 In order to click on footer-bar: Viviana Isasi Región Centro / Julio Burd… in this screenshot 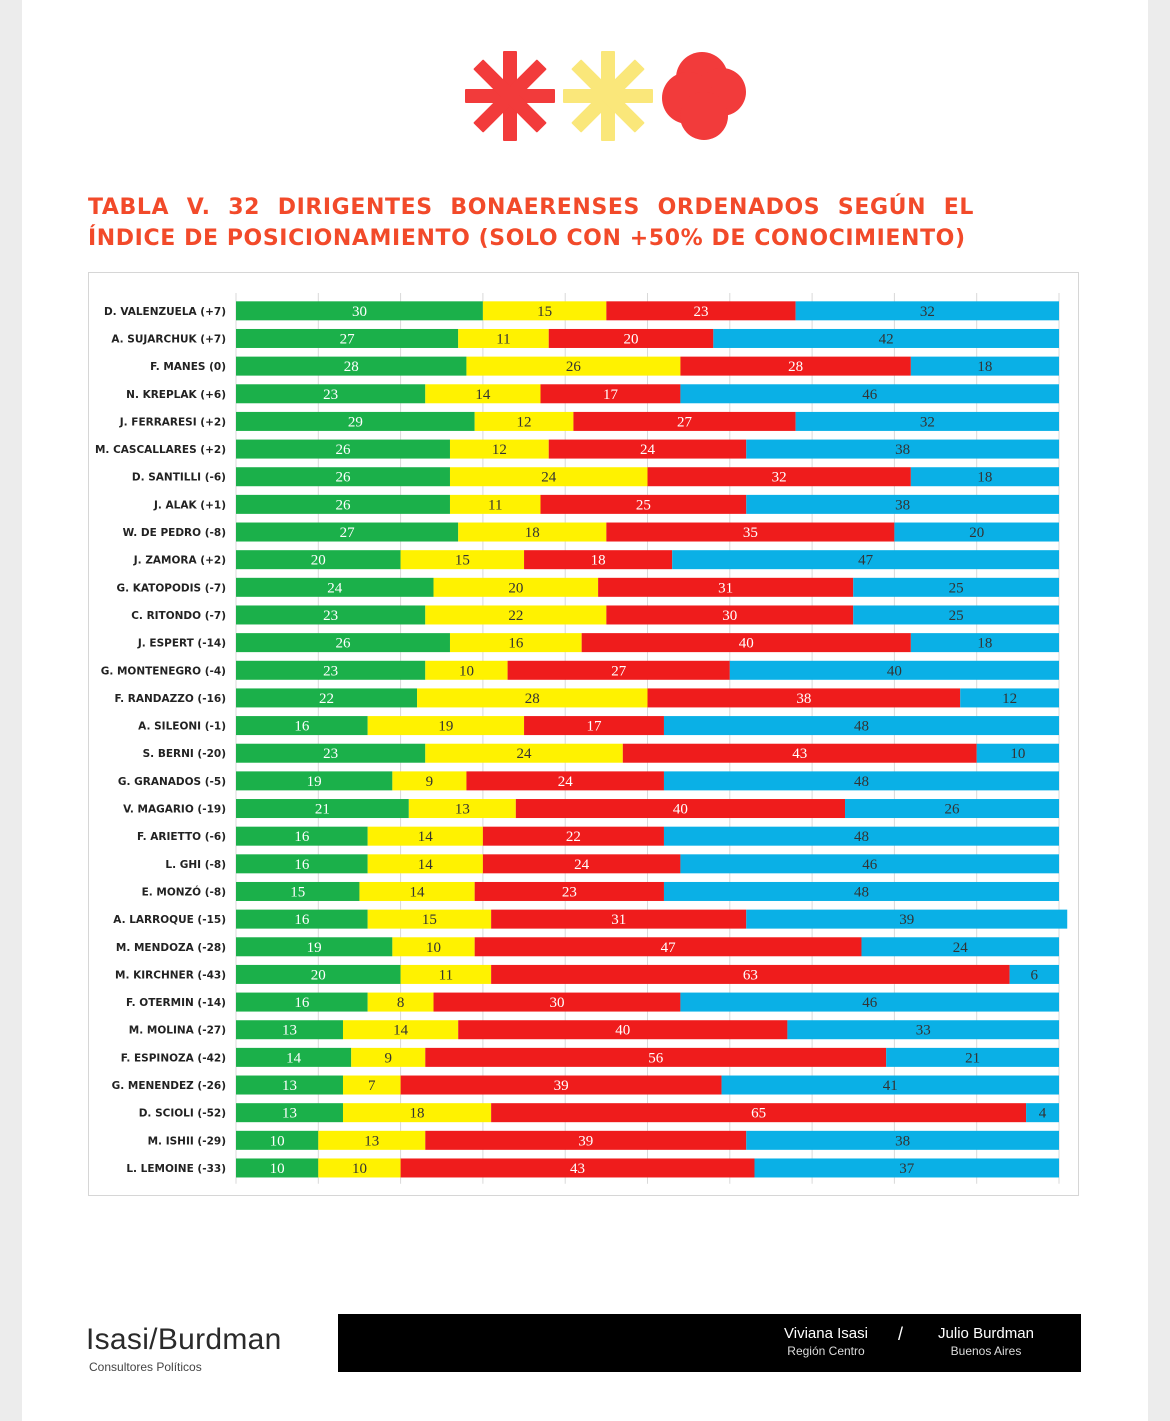, I will do `click(709, 1343)`.